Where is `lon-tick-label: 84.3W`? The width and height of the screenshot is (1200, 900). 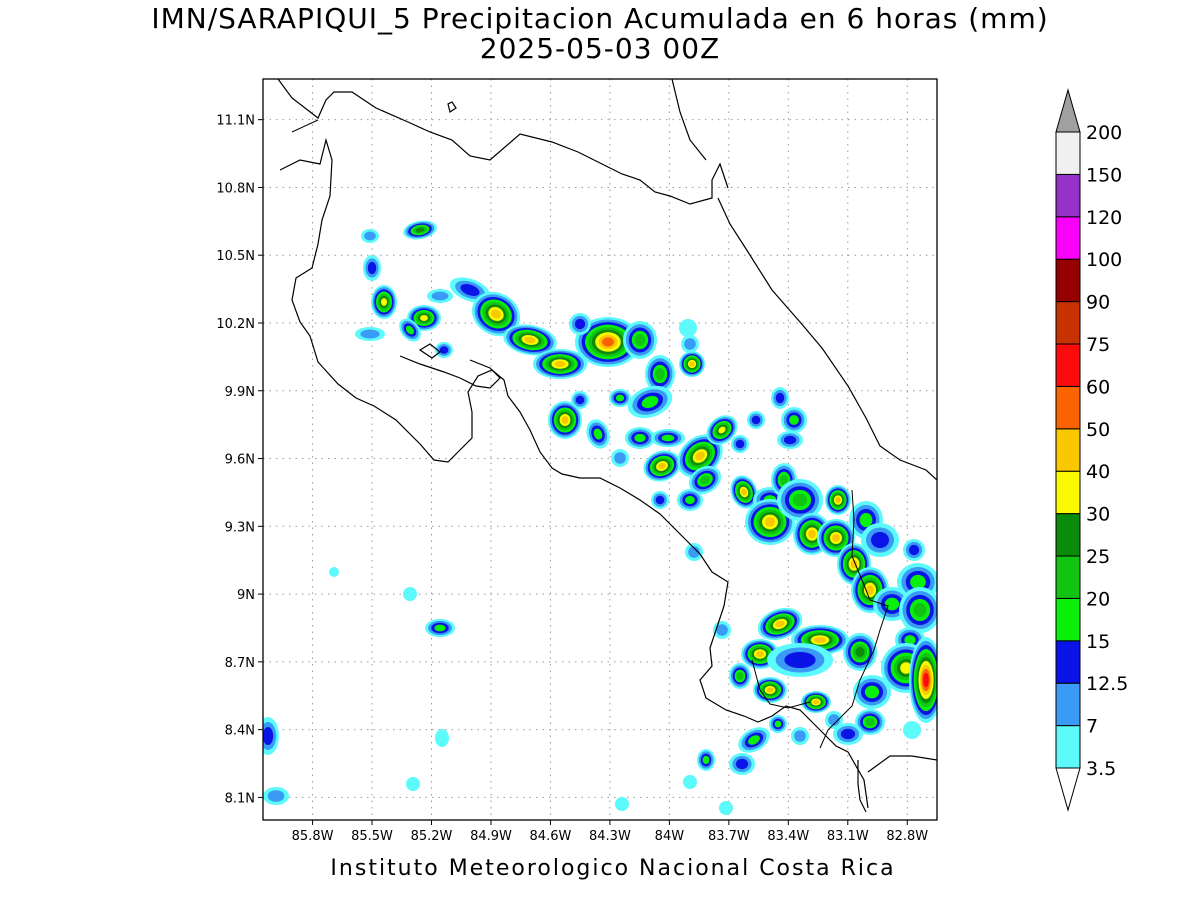
lon-tick-label: 84.3W is located at coordinates (610, 836).